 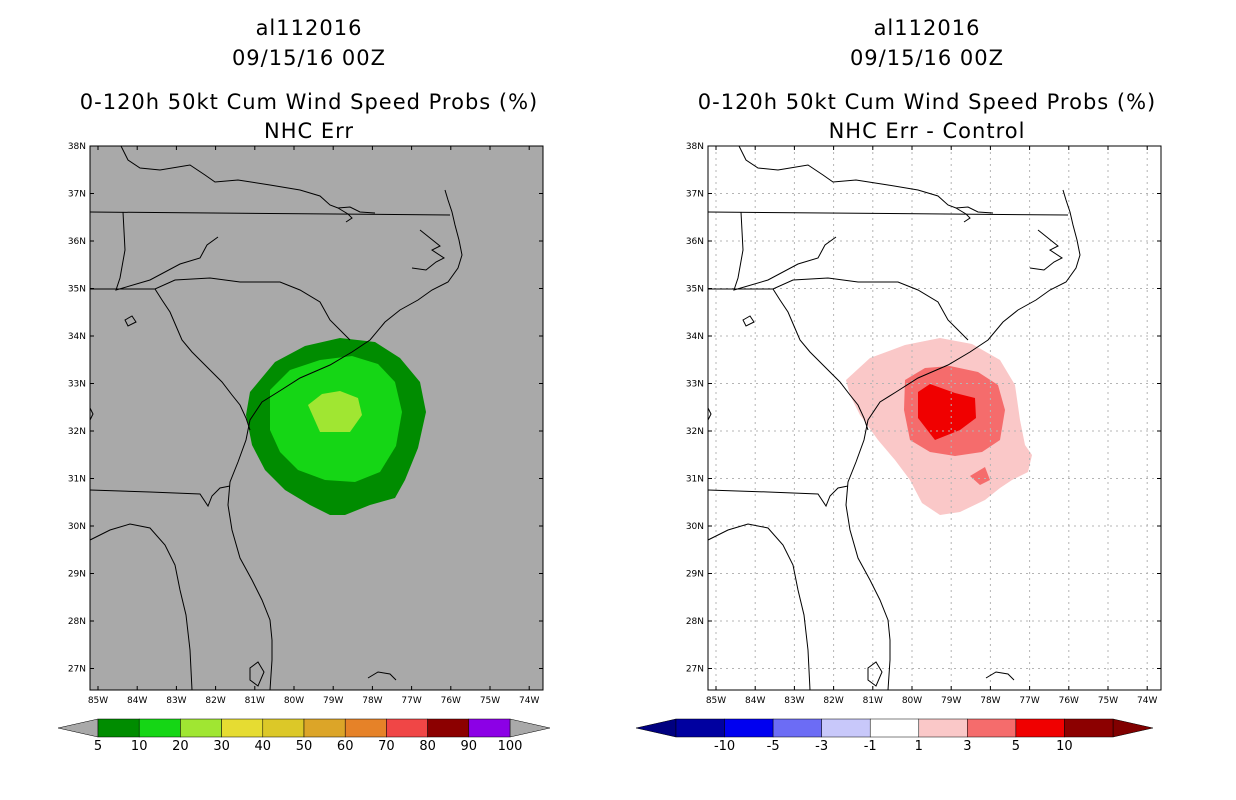 What do you see at coordinates (919, 746) in the screenshot?
I see `colorbar-label: 1` at bounding box center [919, 746].